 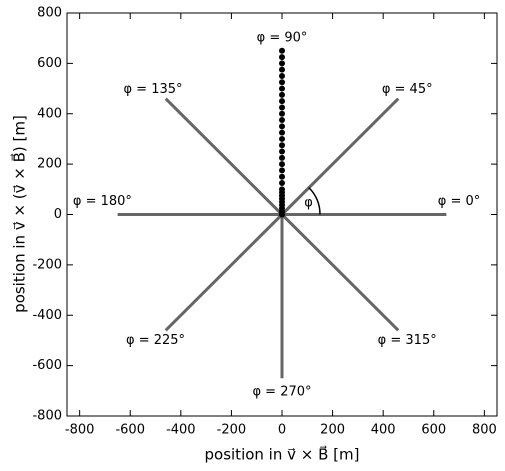 What do you see at coordinates (407, 89) in the screenshot?
I see `annotation: φ = 45°` at bounding box center [407, 89].